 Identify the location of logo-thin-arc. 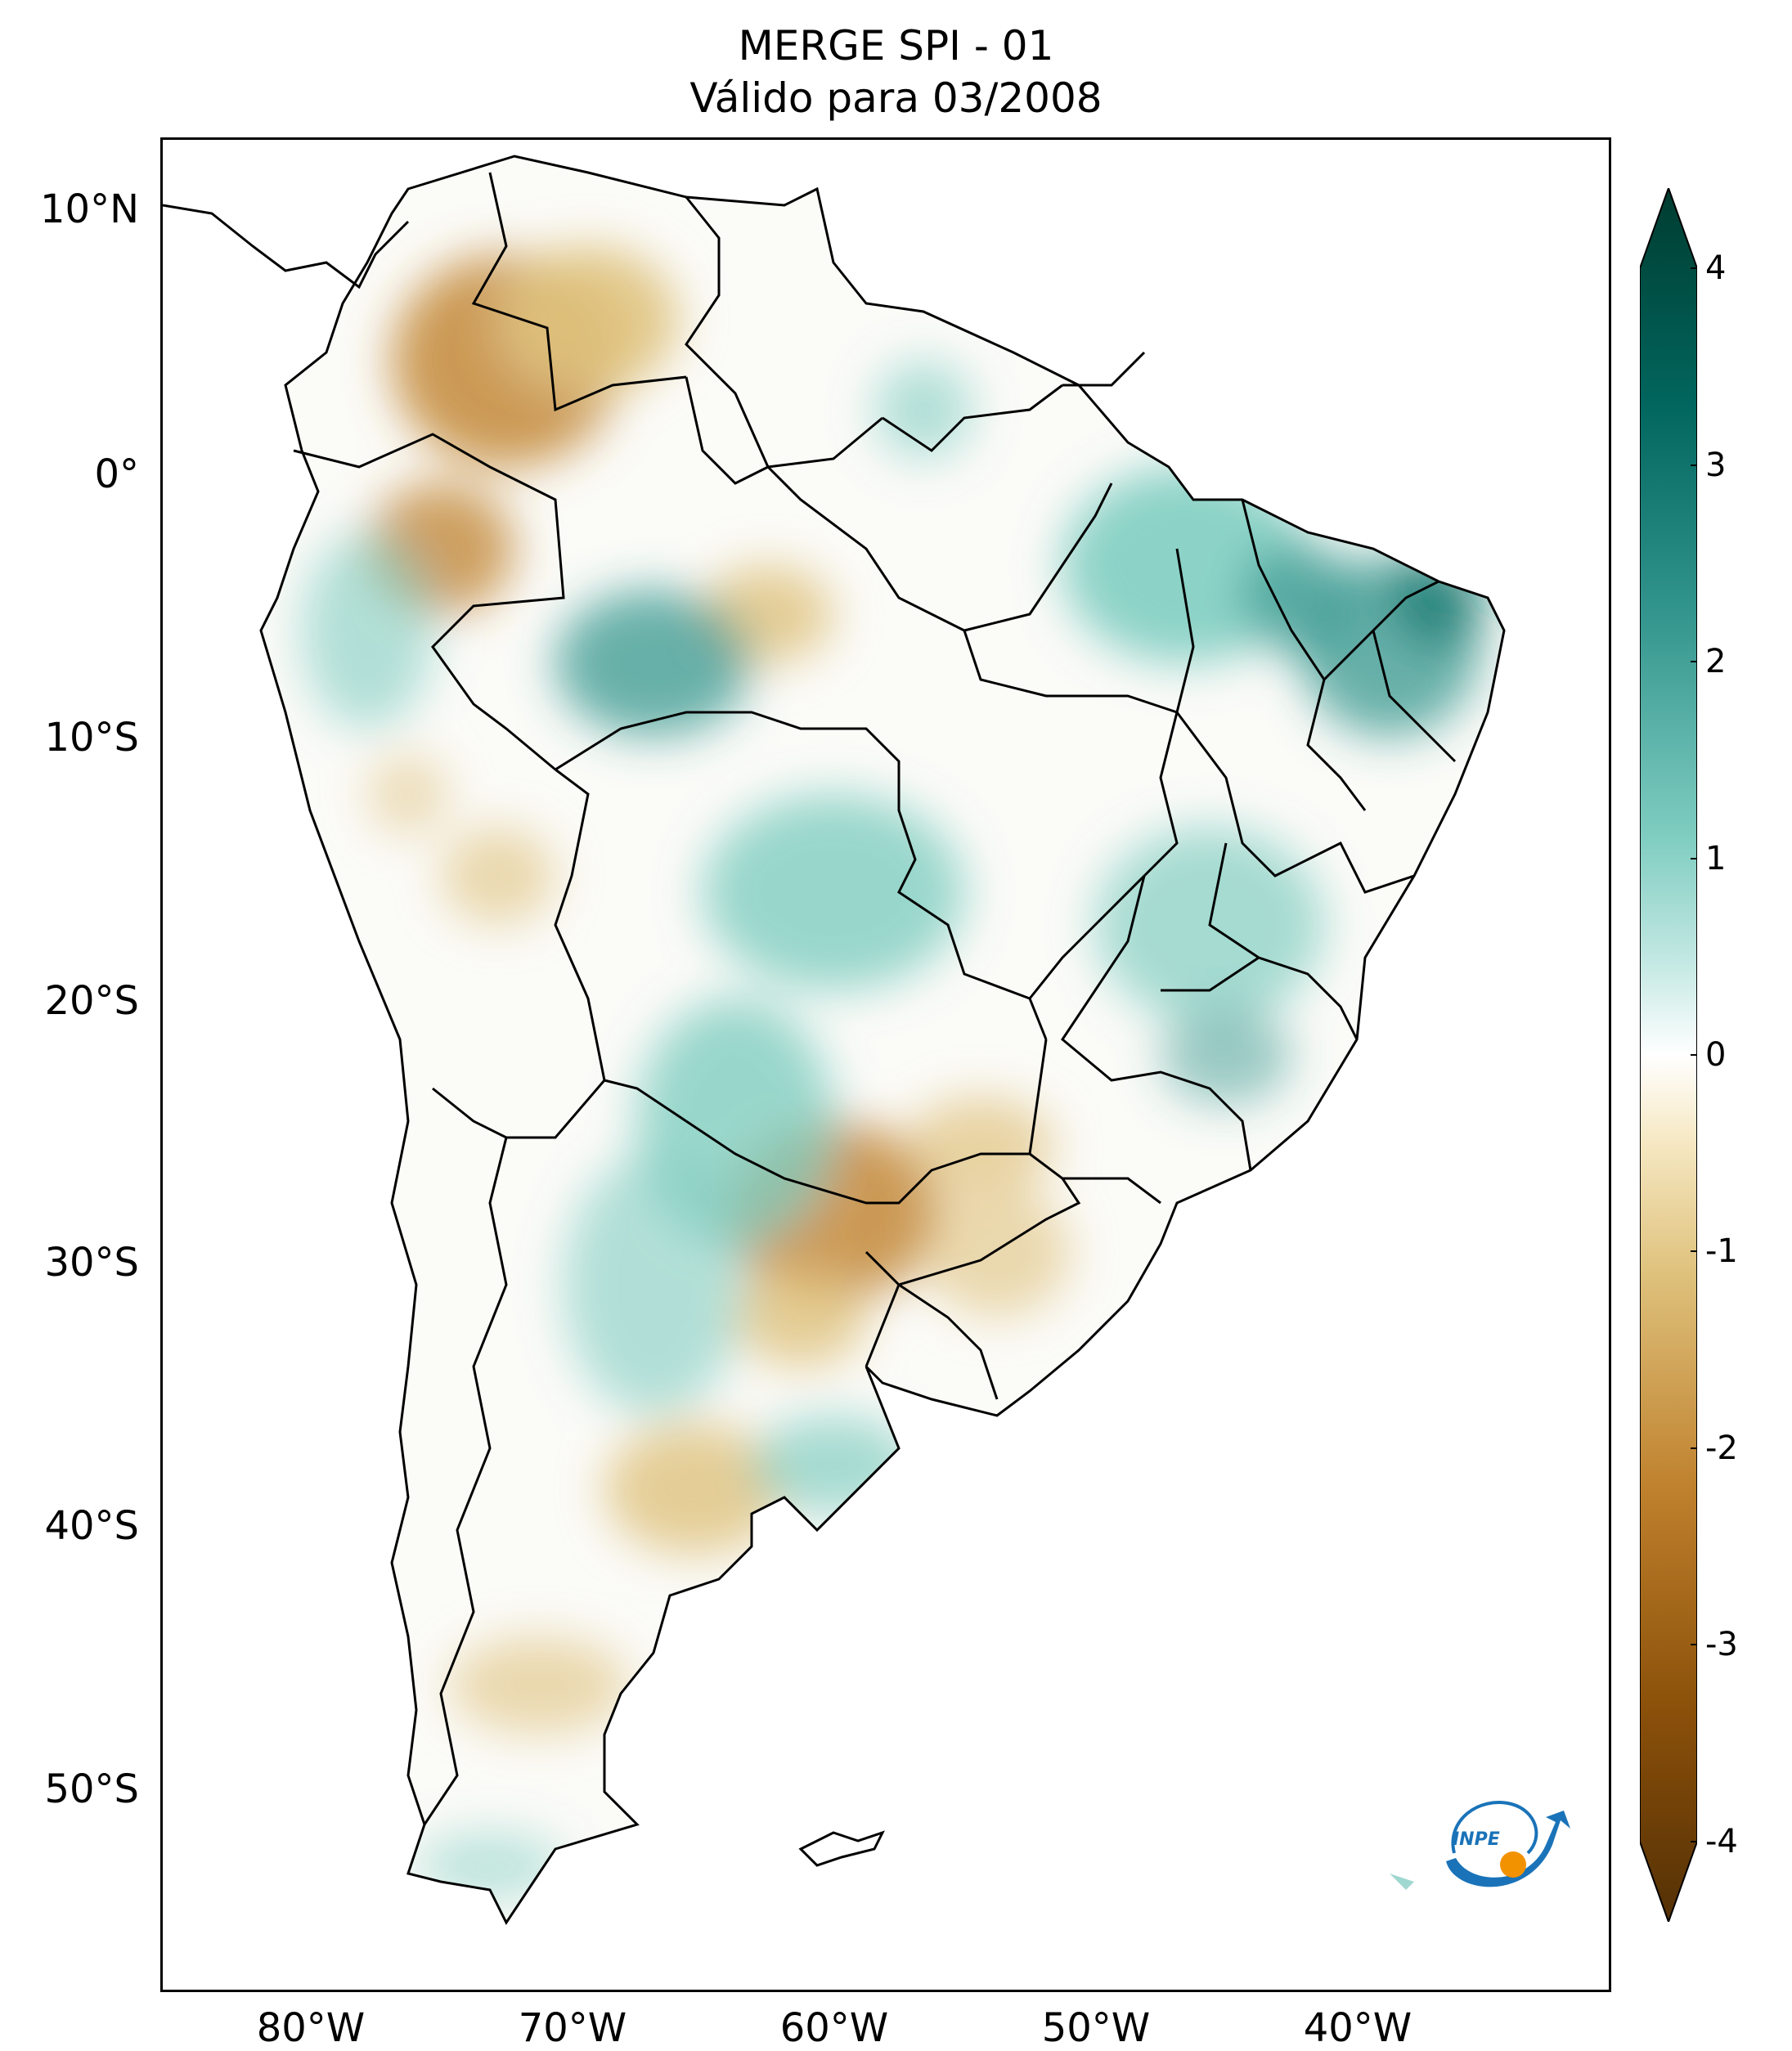
(1494, 1828).